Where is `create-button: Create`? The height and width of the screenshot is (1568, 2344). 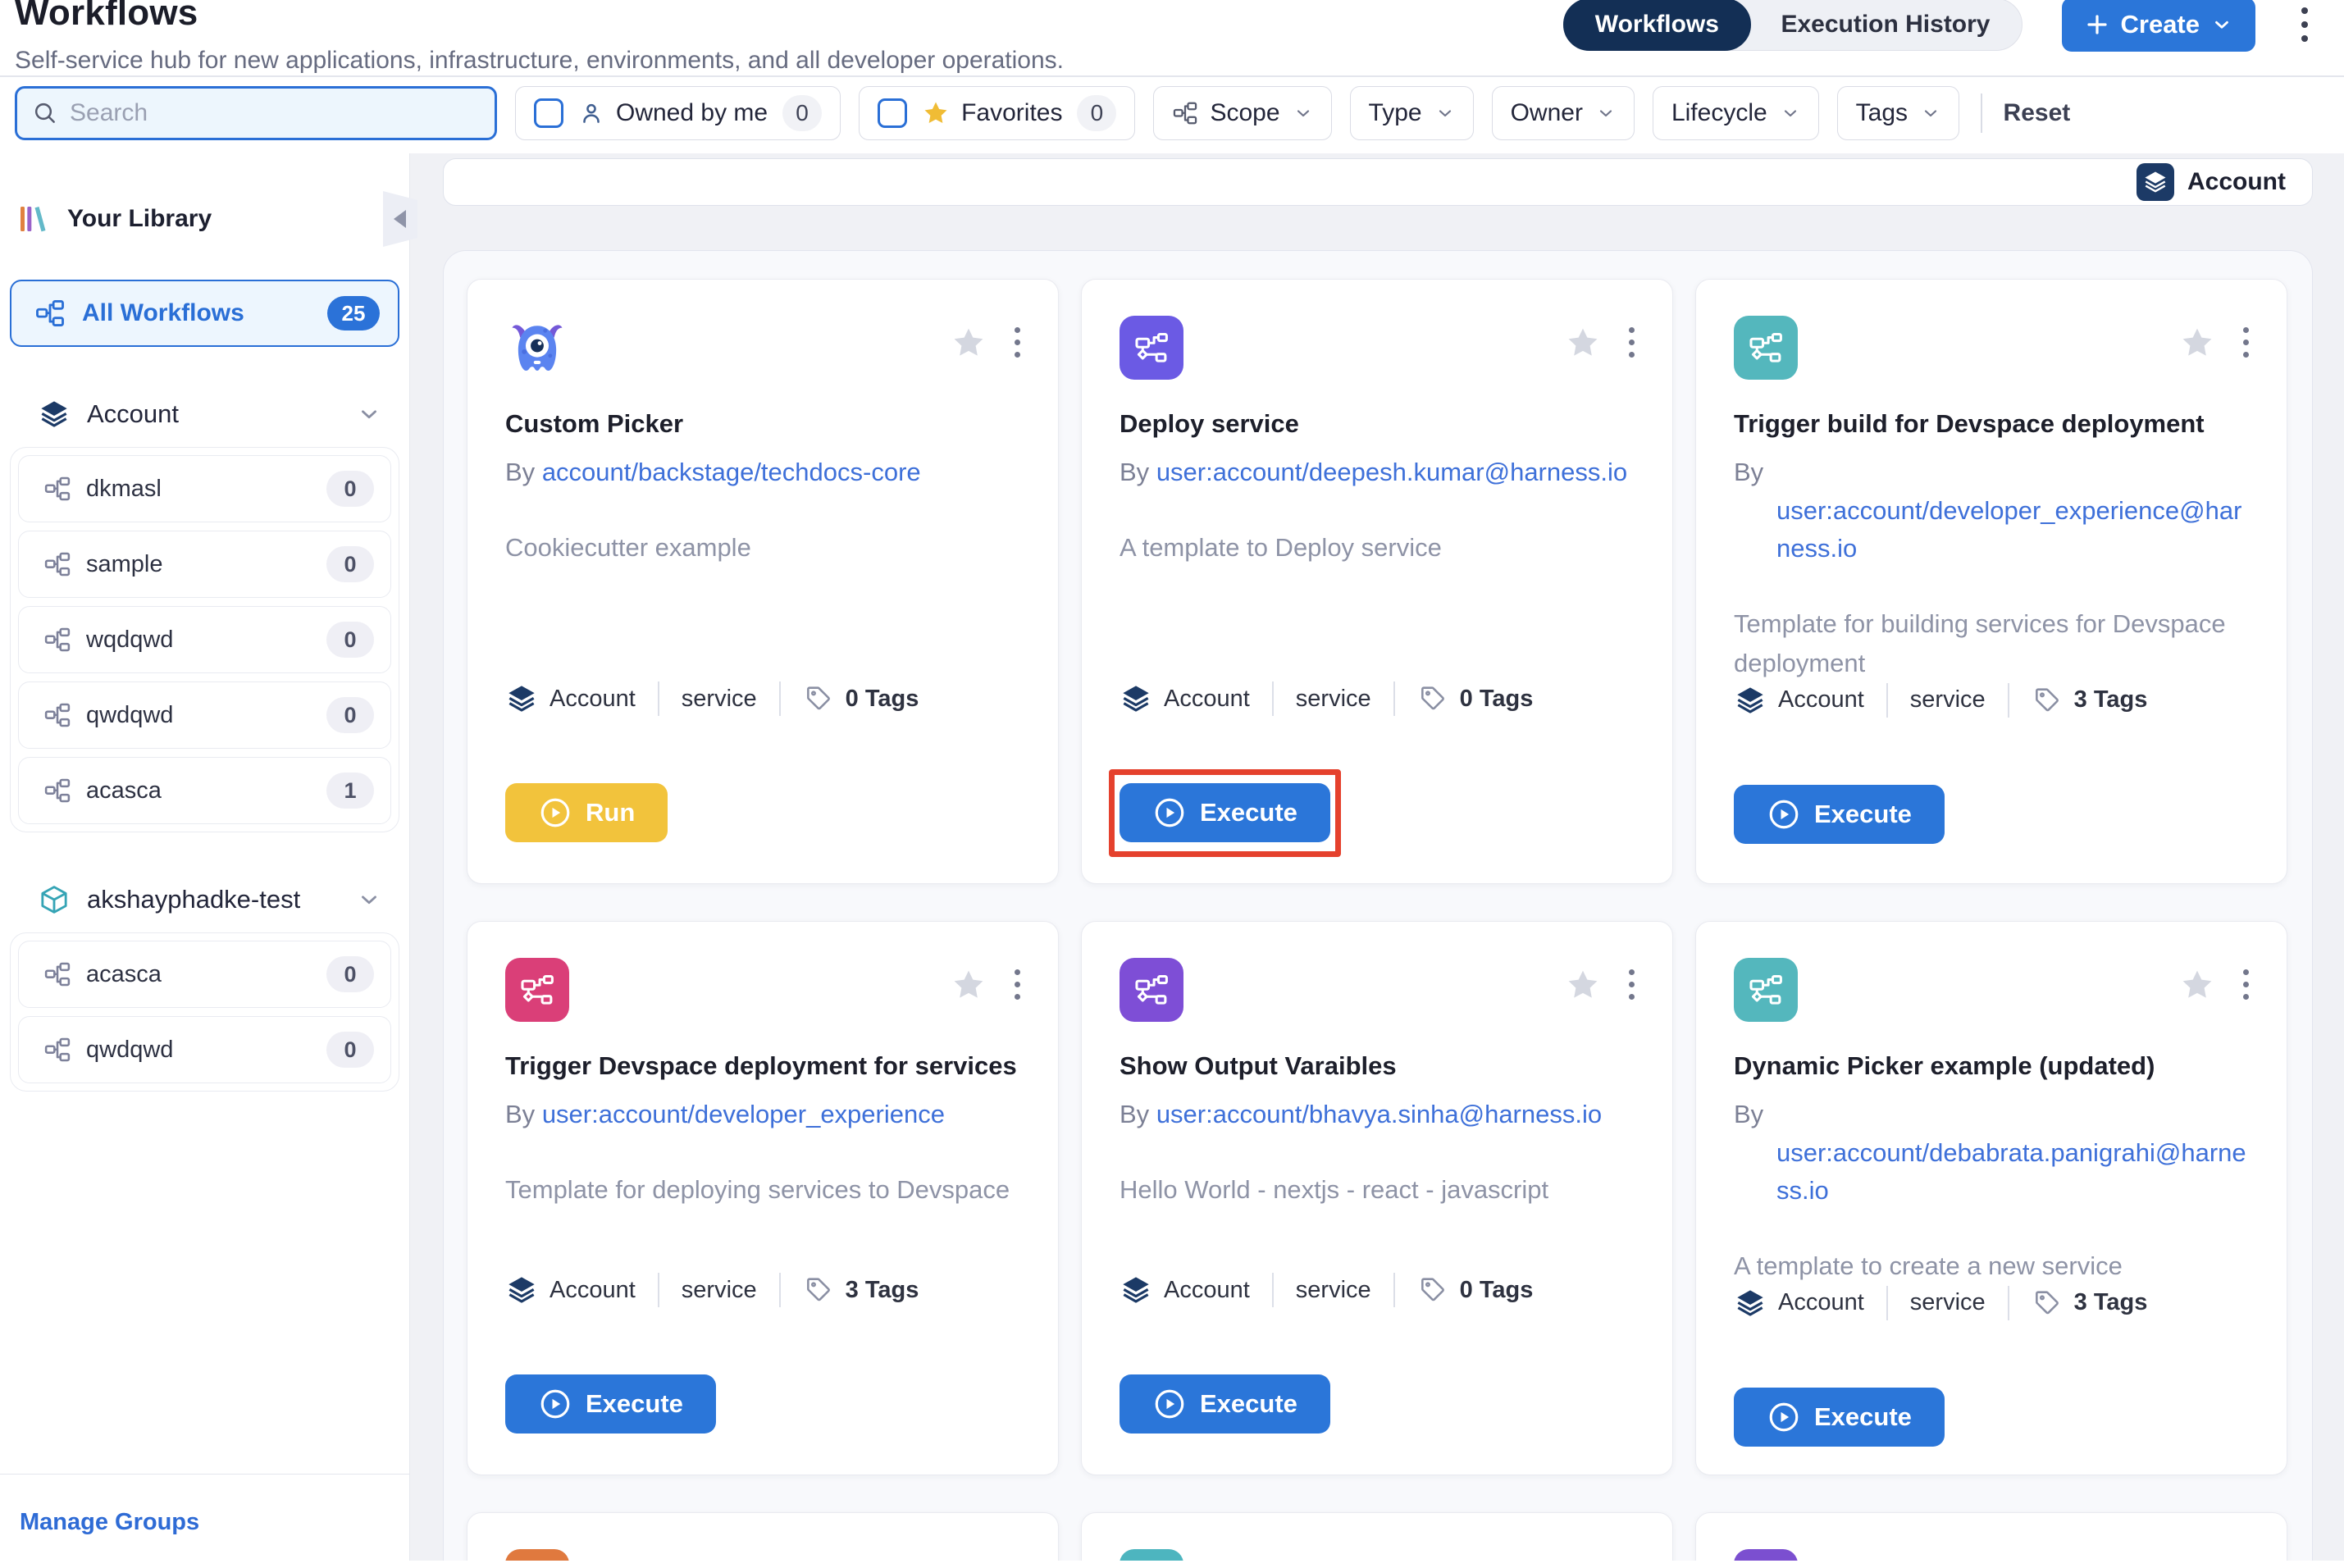
create-button: Create is located at coordinates (2158, 26).